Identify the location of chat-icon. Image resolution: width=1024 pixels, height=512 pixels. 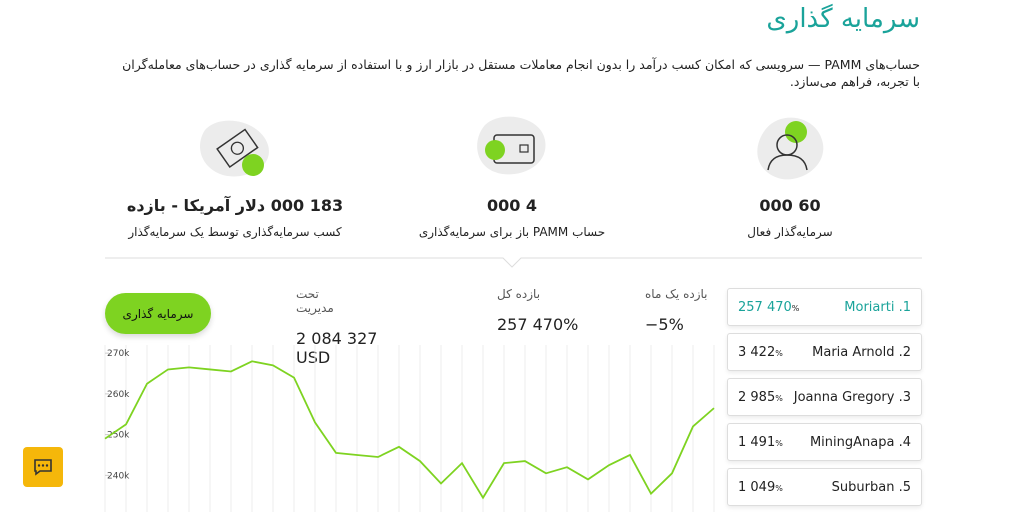
(43, 467).